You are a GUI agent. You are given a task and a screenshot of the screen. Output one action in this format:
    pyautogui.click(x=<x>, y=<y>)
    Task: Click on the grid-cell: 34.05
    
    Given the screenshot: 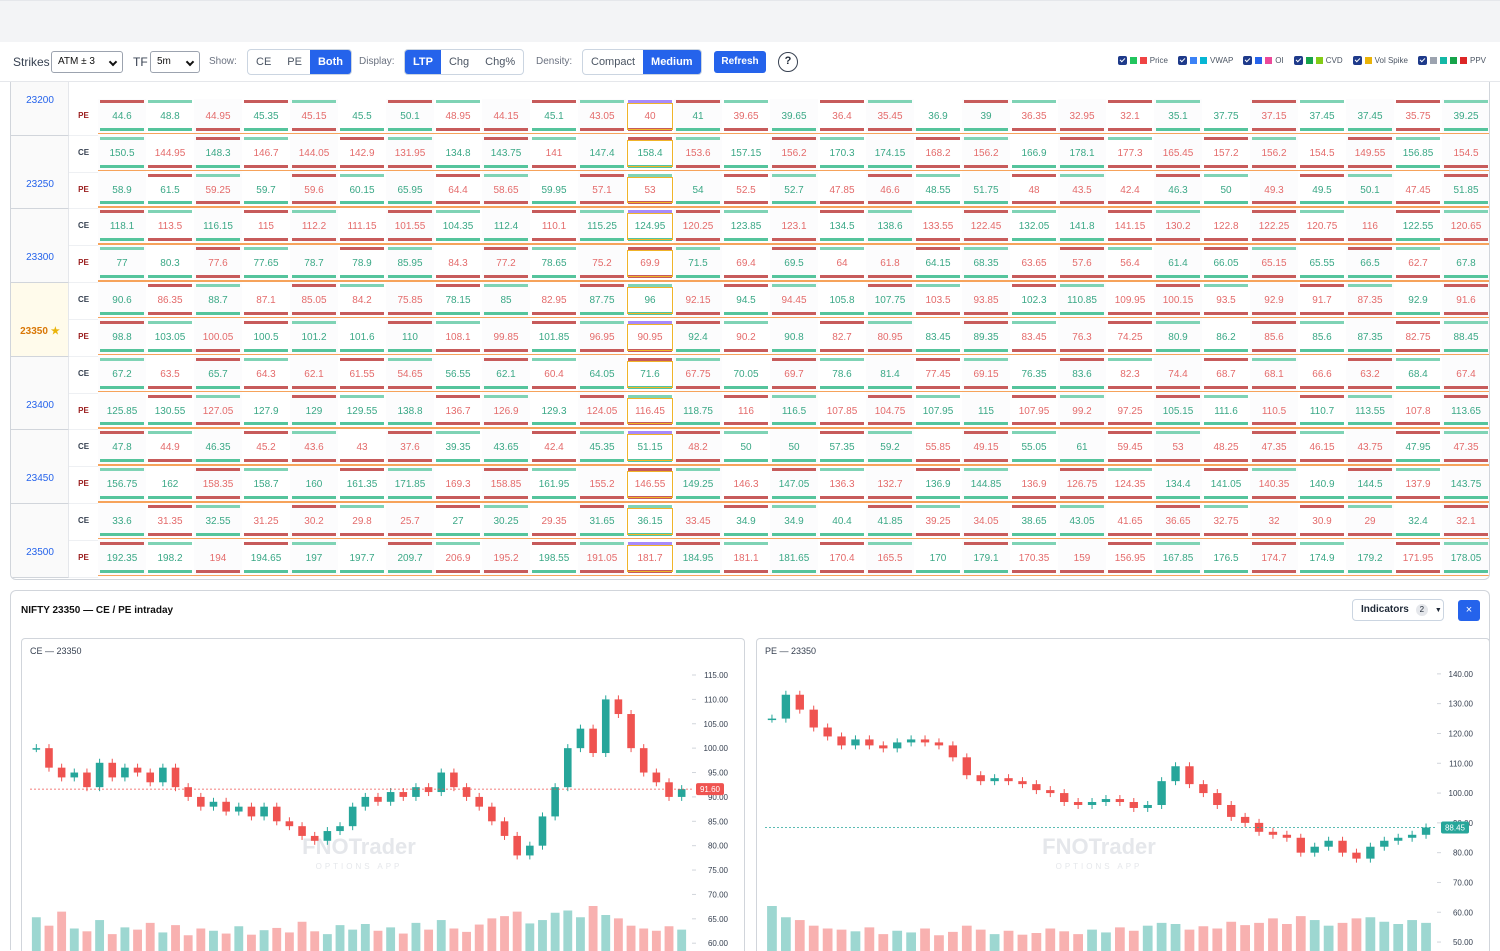 What is the action you would take?
    pyautogui.click(x=986, y=522)
    